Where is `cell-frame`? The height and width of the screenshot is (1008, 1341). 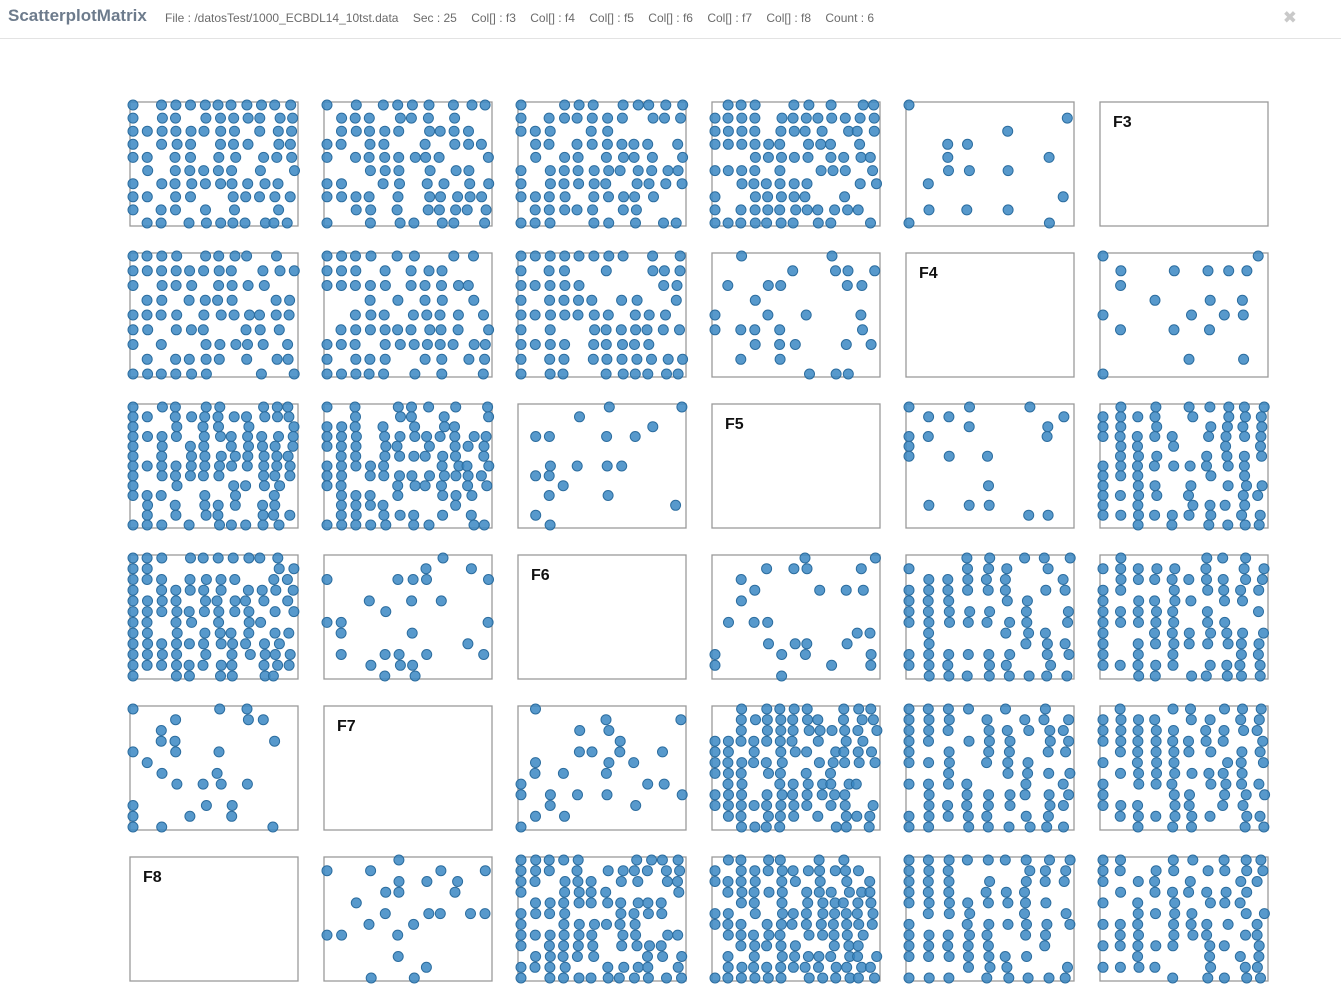
cell-frame is located at coordinates (408, 919).